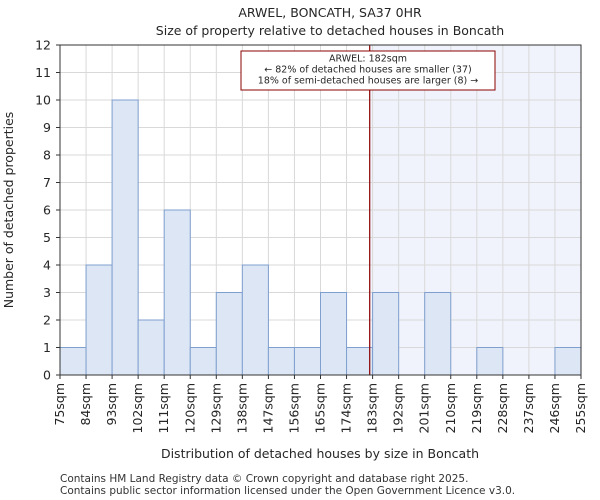 The width and height of the screenshot is (600, 500). What do you see at coordinates (47, 237) in the screenshot?
I see `y-tick-label: 5` at bounding box center [47, 237].